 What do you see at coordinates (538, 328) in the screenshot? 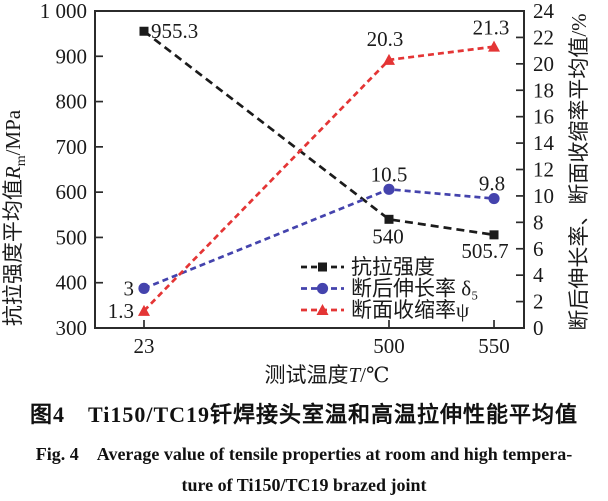
I see `right-tick-label: 0` at bounding box center [538, 328].